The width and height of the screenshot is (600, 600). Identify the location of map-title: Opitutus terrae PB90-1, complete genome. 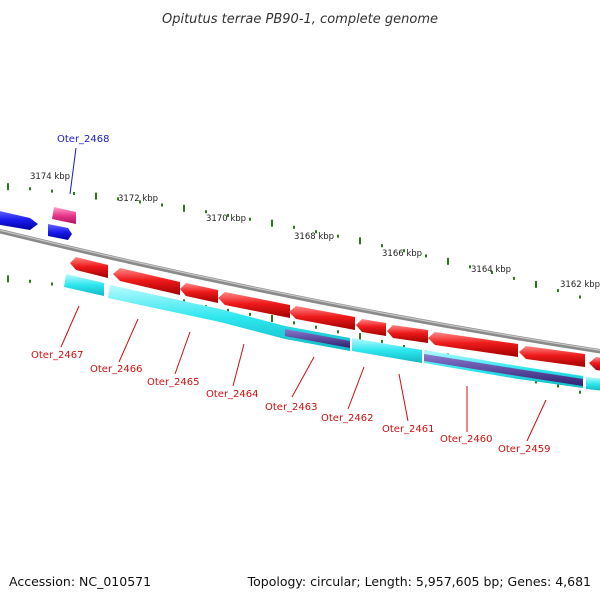
(300, 19).